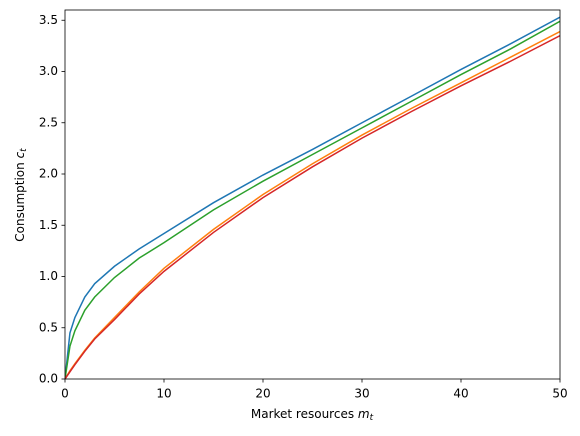 This screenshot has width=580, height=436. I want to click on y-tick-label: 2.0, so click(48, 174).